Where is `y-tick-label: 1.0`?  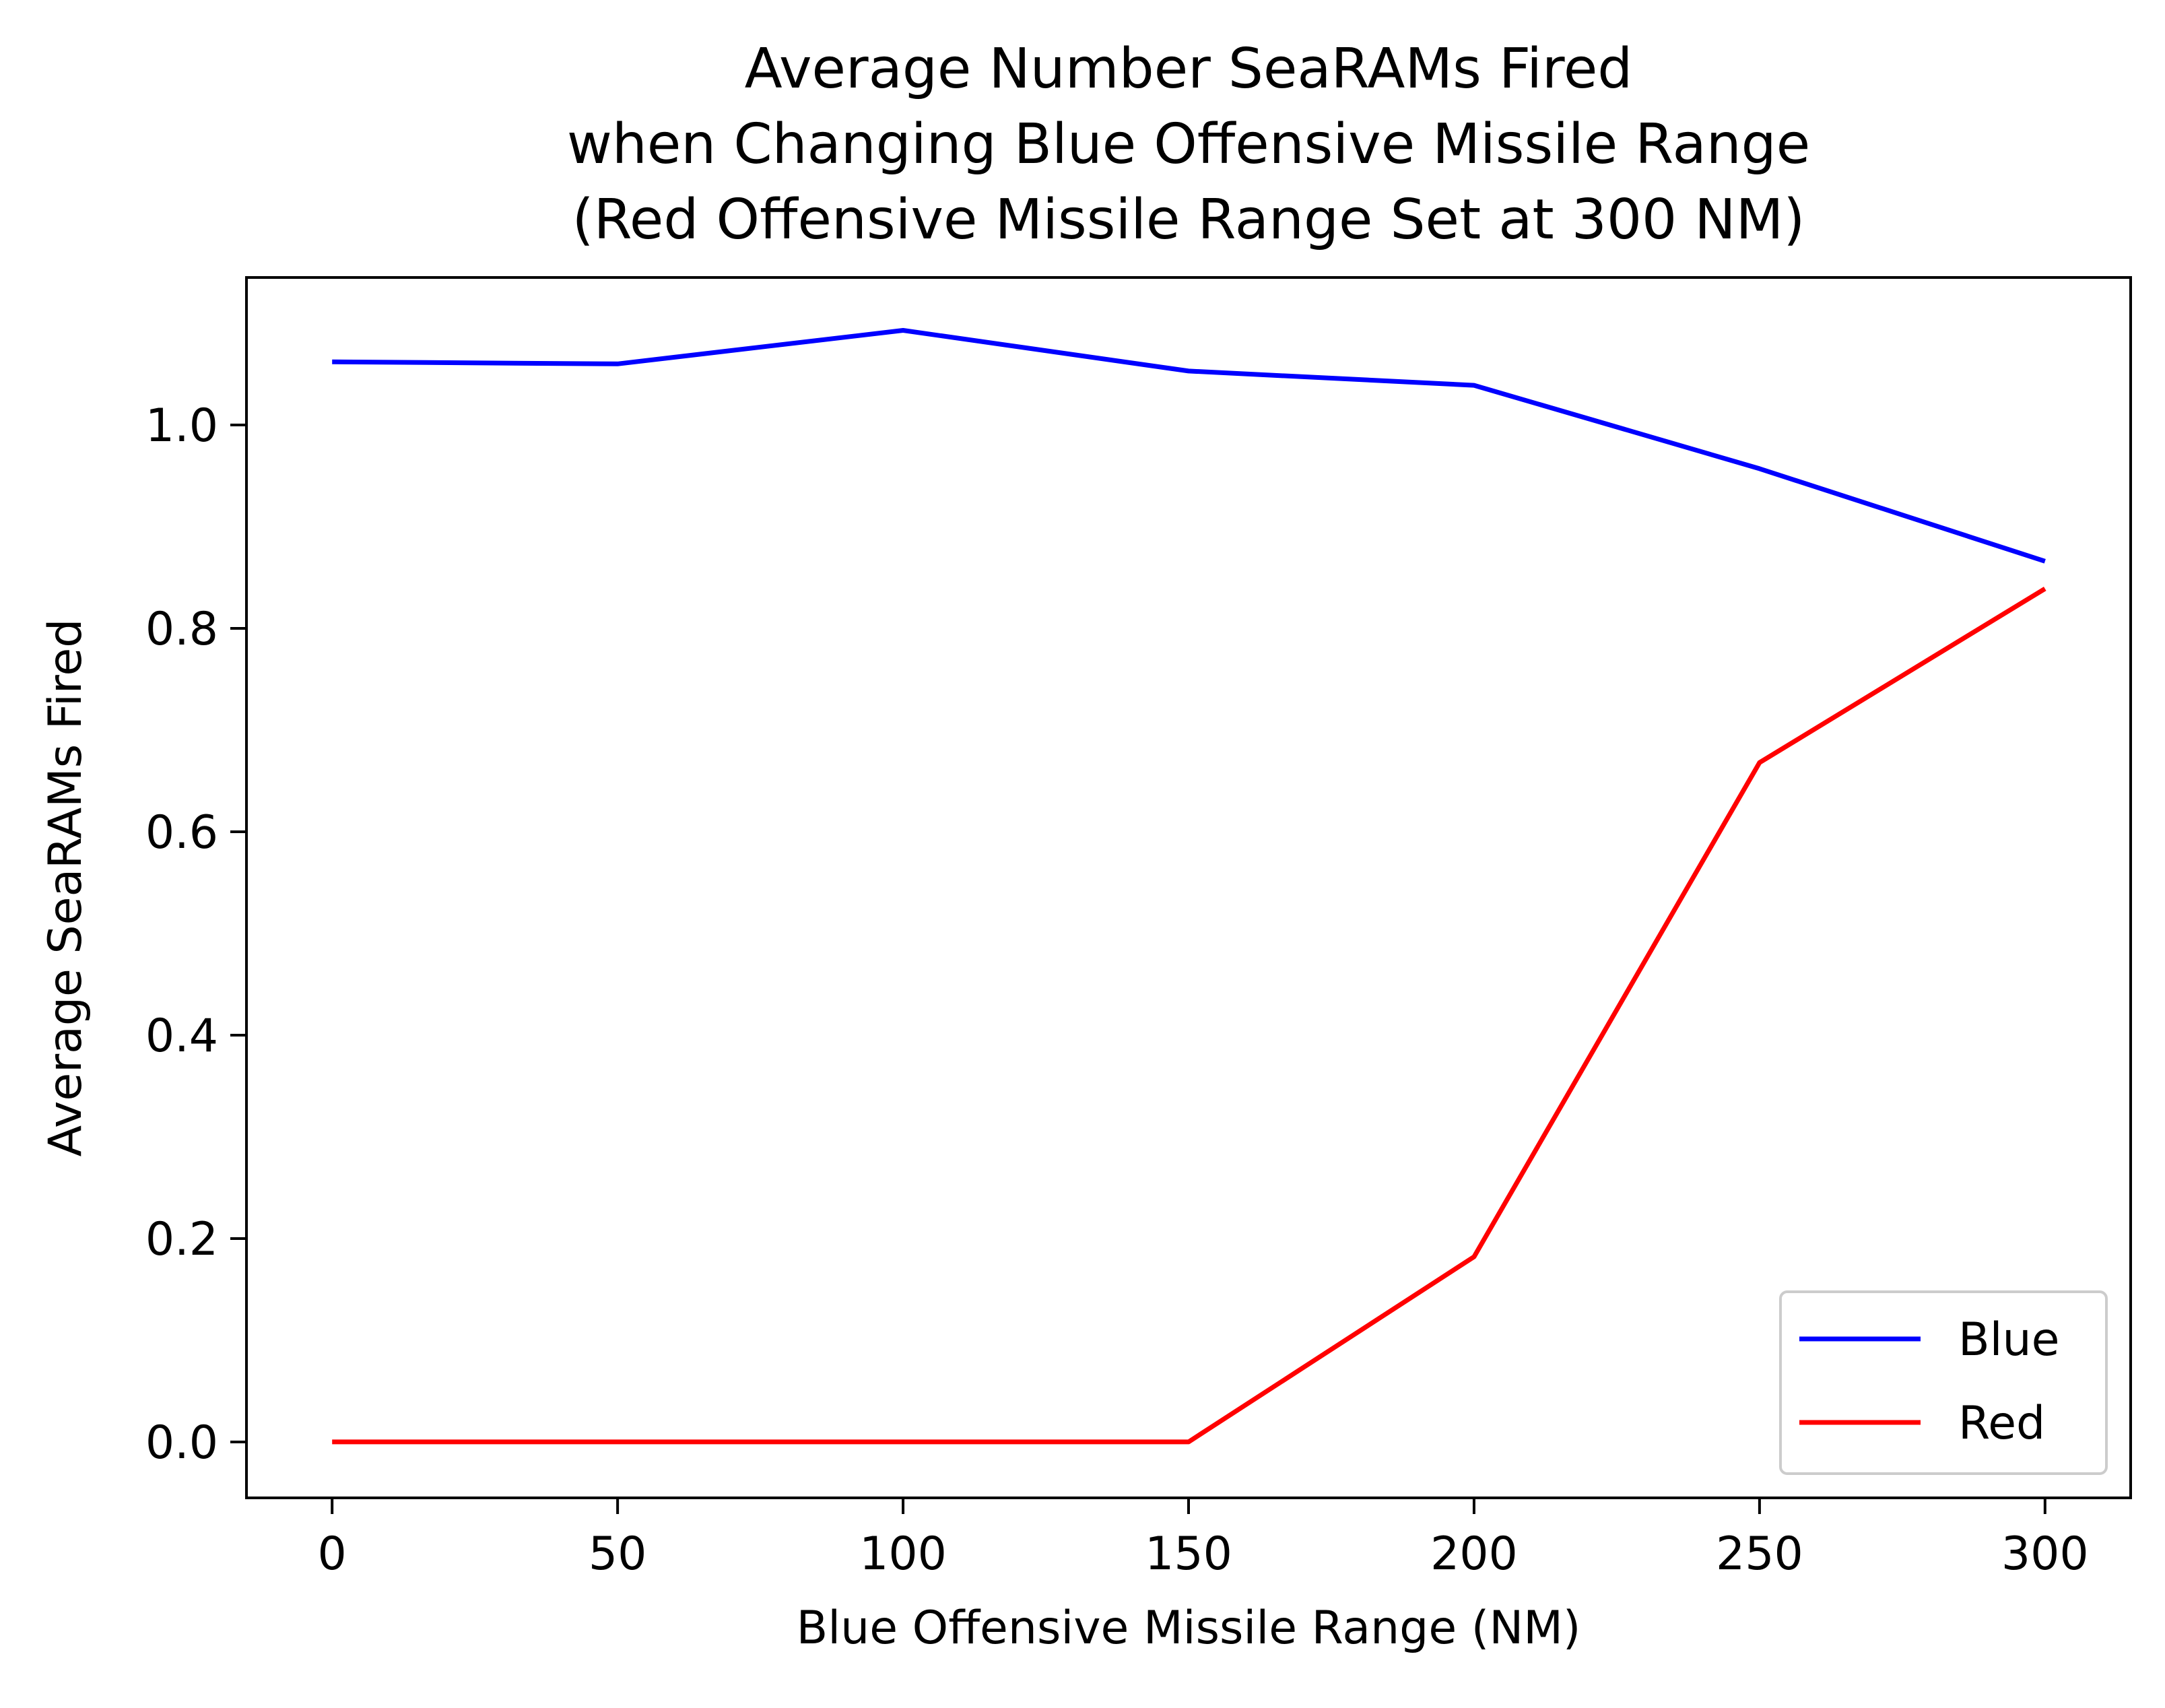 y-tick-label: 1.0 is located at coordinates (181, 426).